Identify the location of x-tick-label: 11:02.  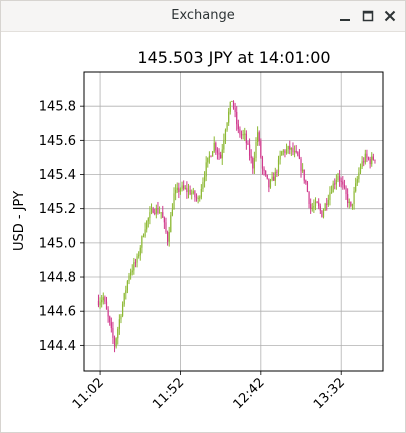
(88, 393).